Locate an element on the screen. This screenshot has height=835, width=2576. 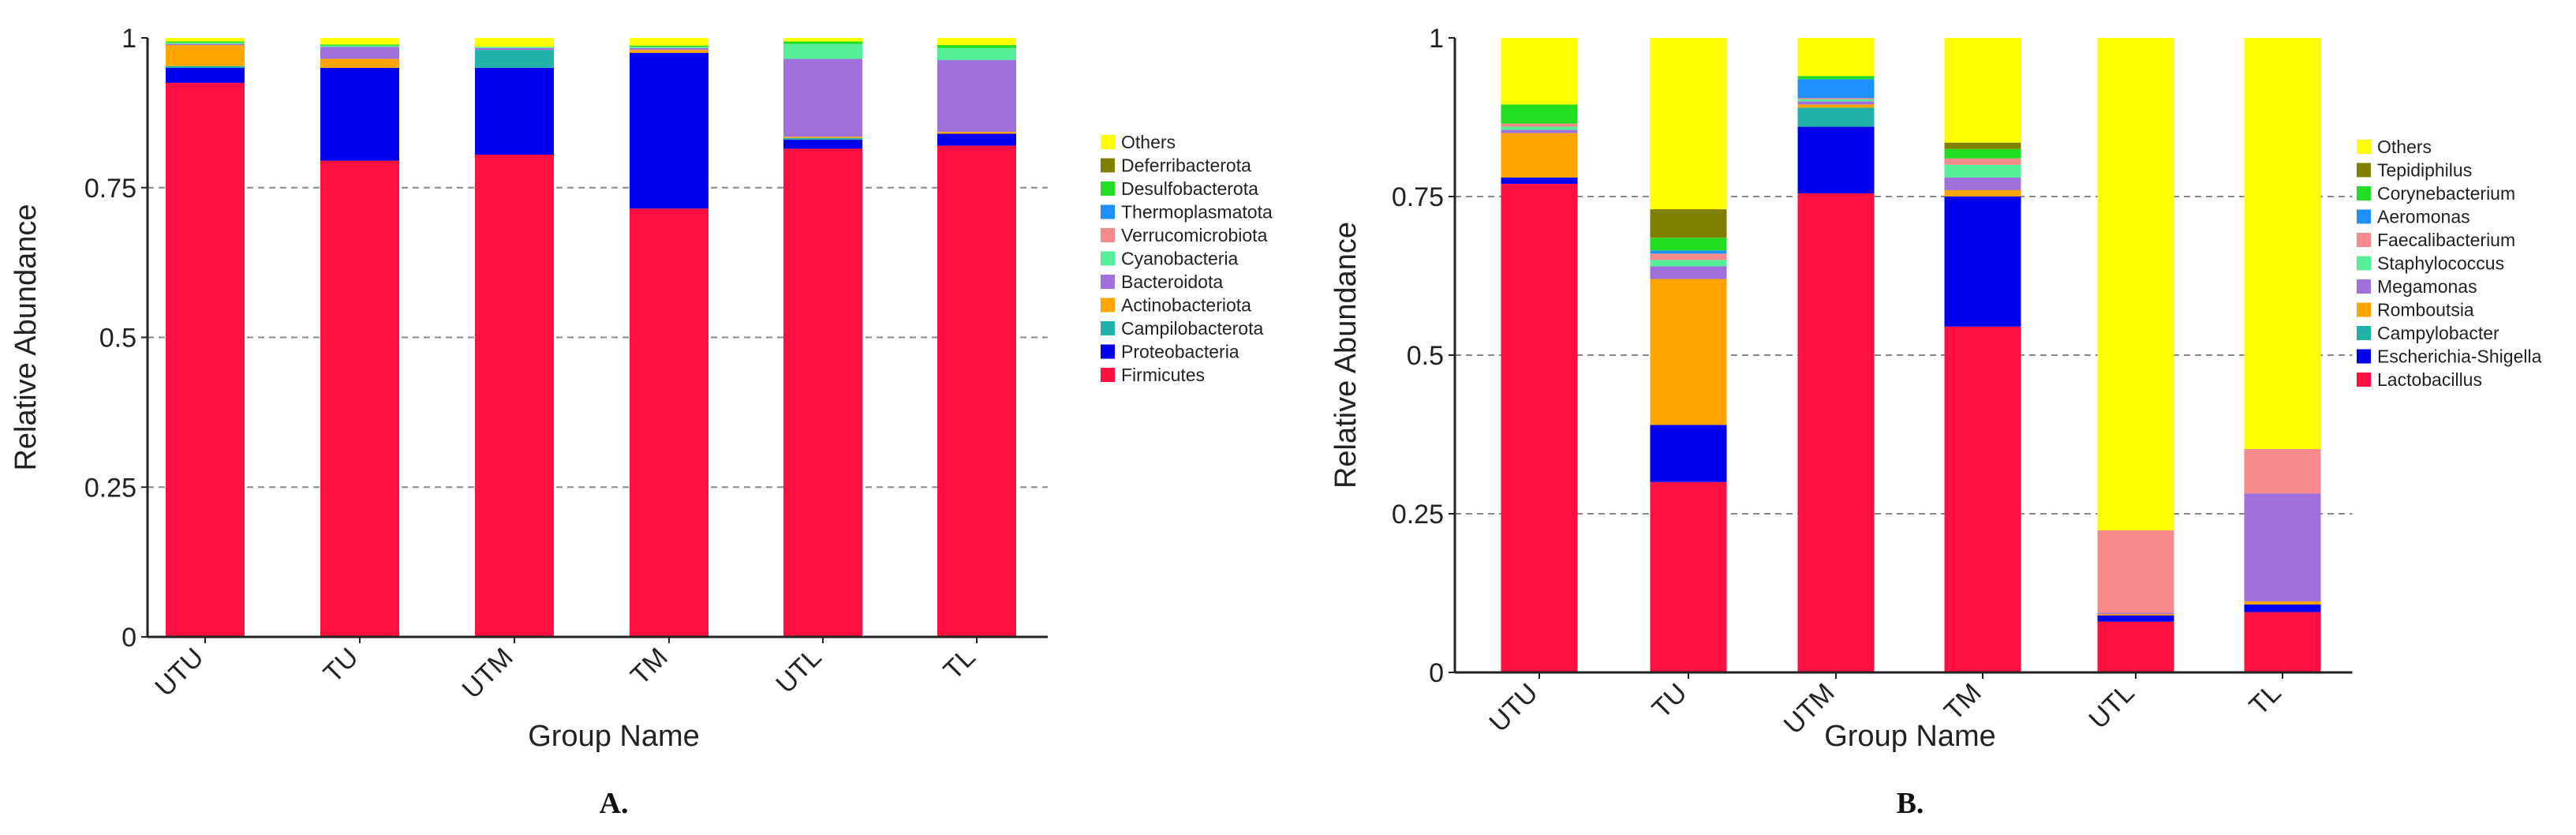
b-legend-swatch-megamonas is located at coordinates (2364, 286).